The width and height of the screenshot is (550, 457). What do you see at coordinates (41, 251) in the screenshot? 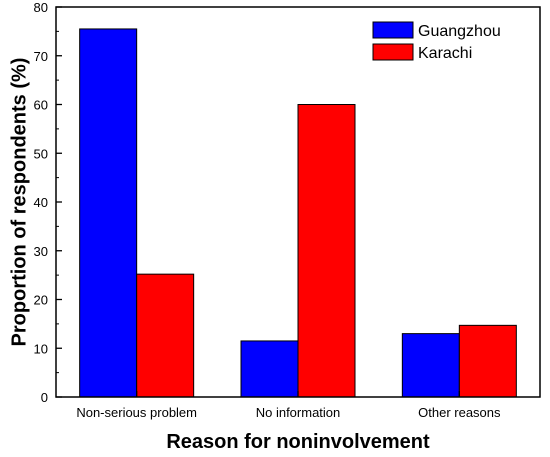
I see `y-tick-label: 30` at bounding box center [41, 251].